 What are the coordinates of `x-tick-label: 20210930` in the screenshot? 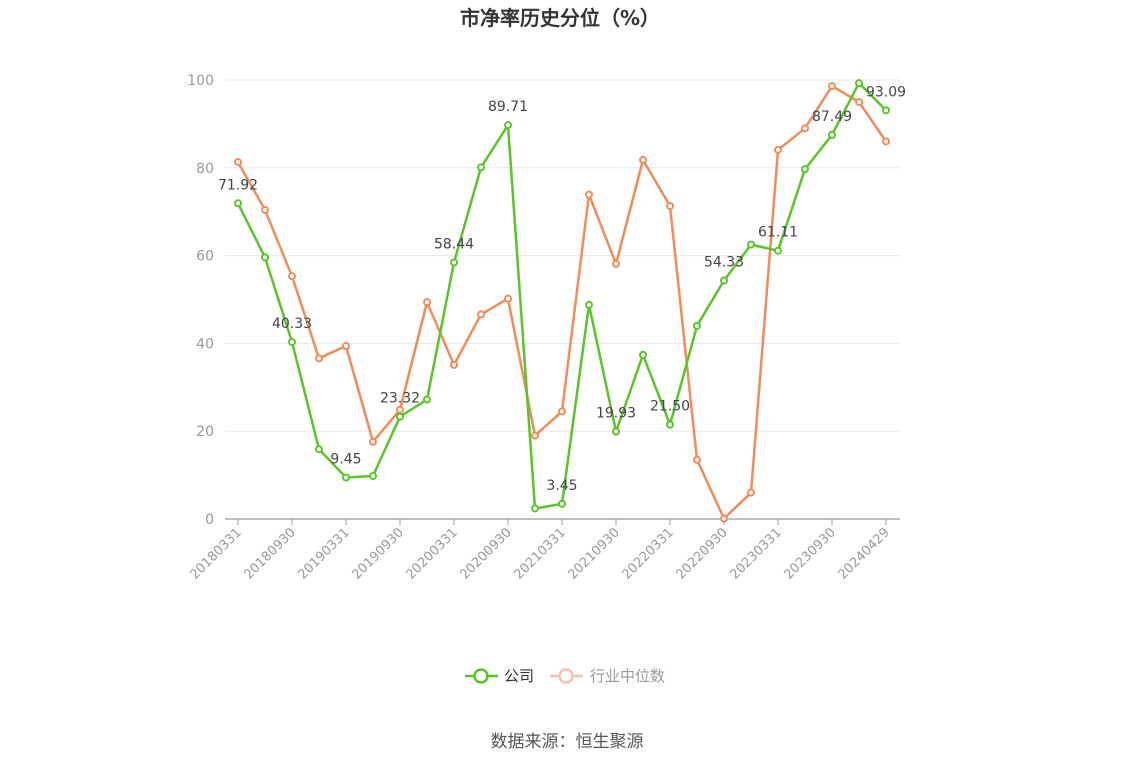 It's located at (593, 553).